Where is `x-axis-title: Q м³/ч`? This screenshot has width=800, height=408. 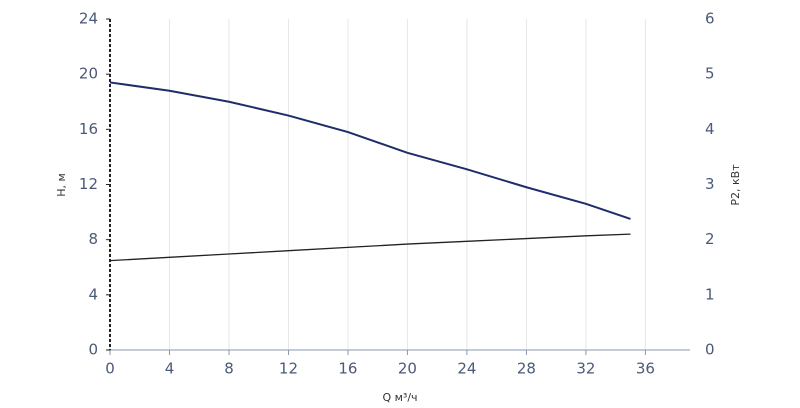
x-axis-title: Q м³/ч is located at coordinates (399, 397).